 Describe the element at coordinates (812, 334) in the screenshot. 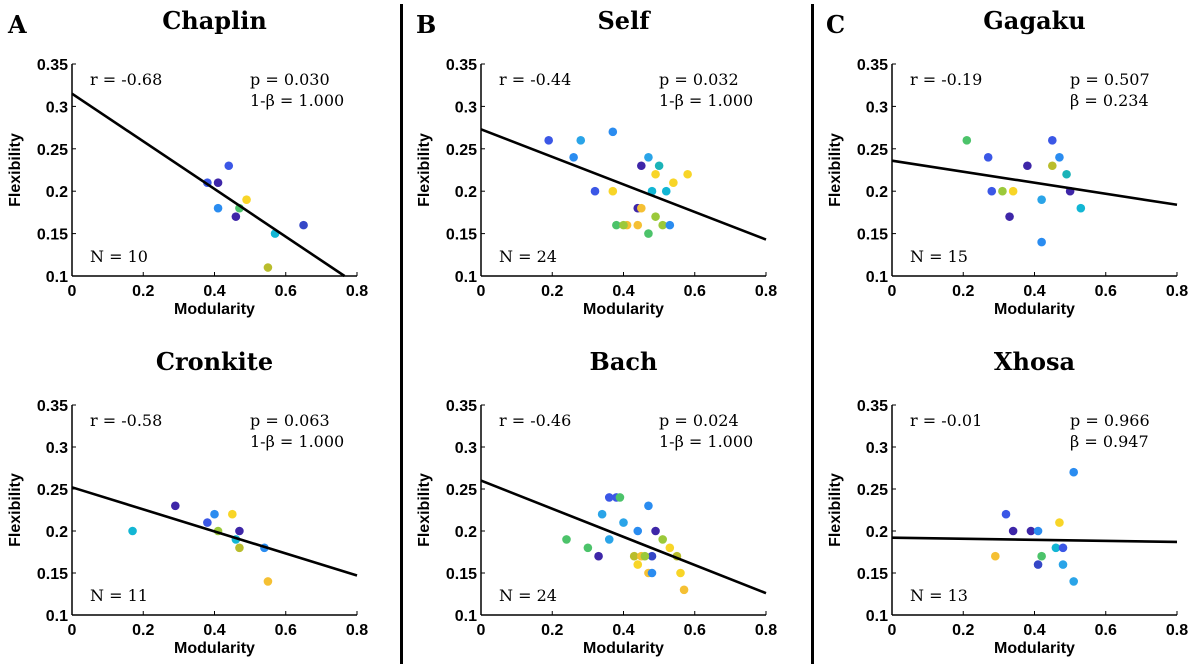

I see `panel-divider` at that location.